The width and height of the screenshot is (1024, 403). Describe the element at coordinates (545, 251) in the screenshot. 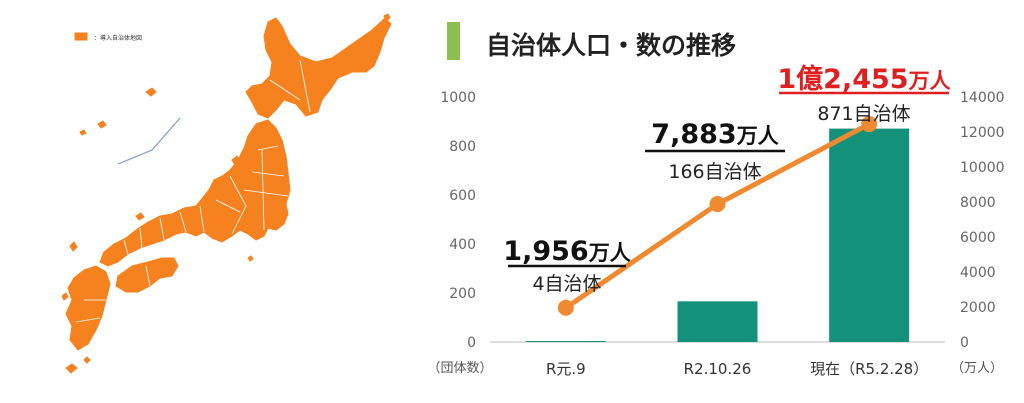

I see `annotation-population-value: 1,956` at that location.